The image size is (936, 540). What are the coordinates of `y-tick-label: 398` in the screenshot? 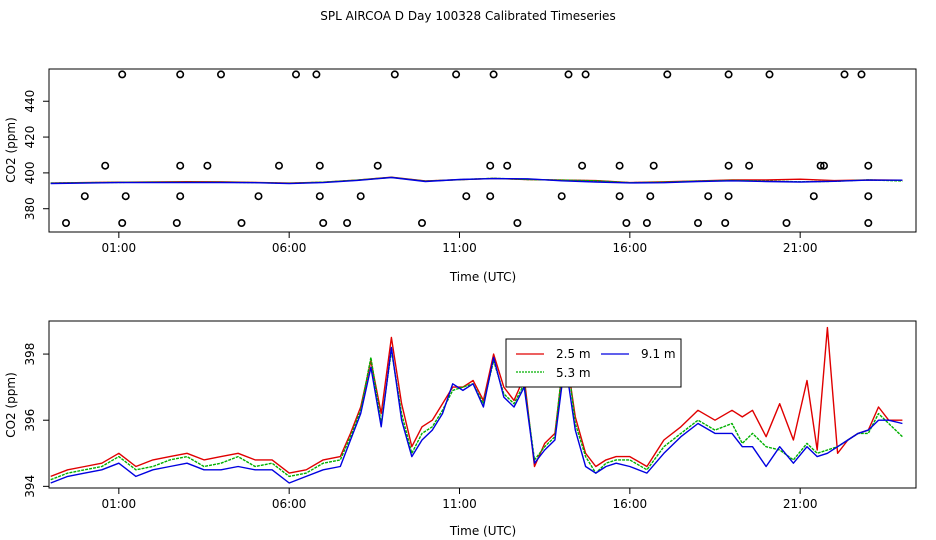 It's located at (30, 354).